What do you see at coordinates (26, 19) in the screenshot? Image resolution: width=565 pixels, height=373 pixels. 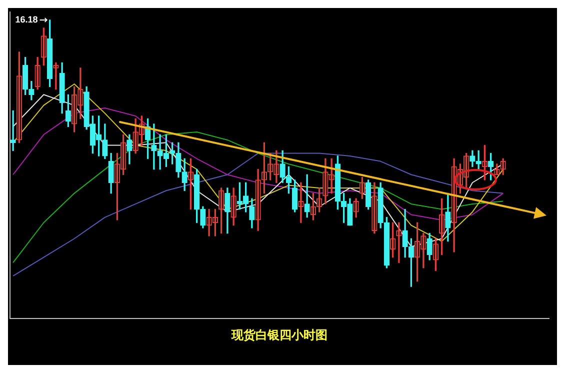 I see `annotation: 16.18` at bounding box center [26, 19].